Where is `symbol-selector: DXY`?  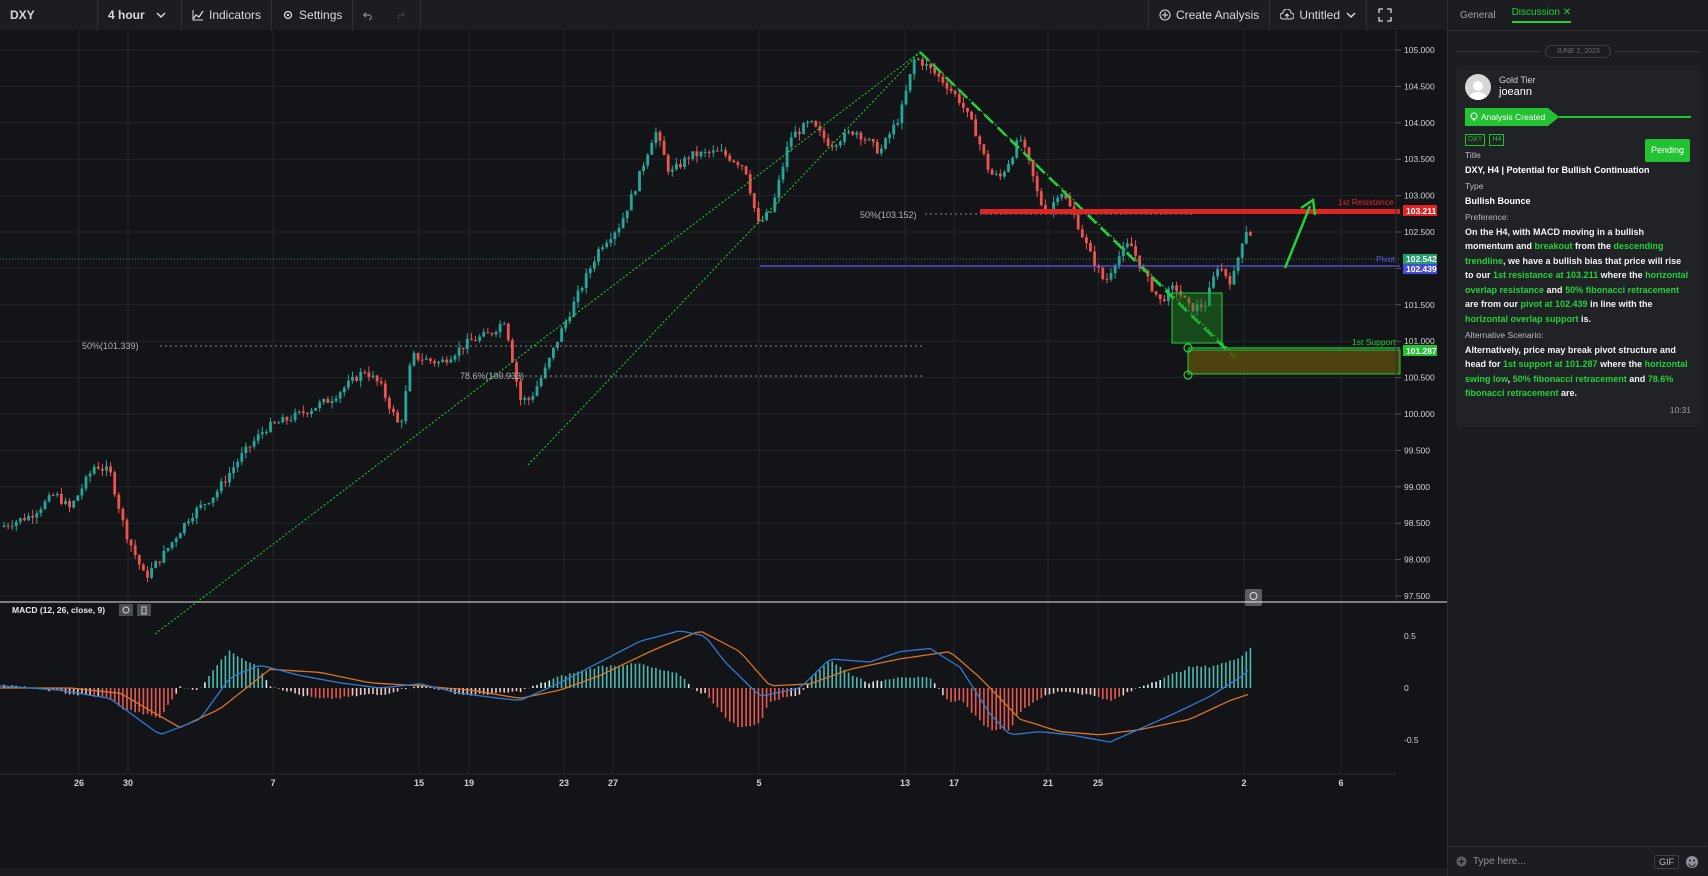 symbol-selector: DXY is located at coordinates (49, 15).